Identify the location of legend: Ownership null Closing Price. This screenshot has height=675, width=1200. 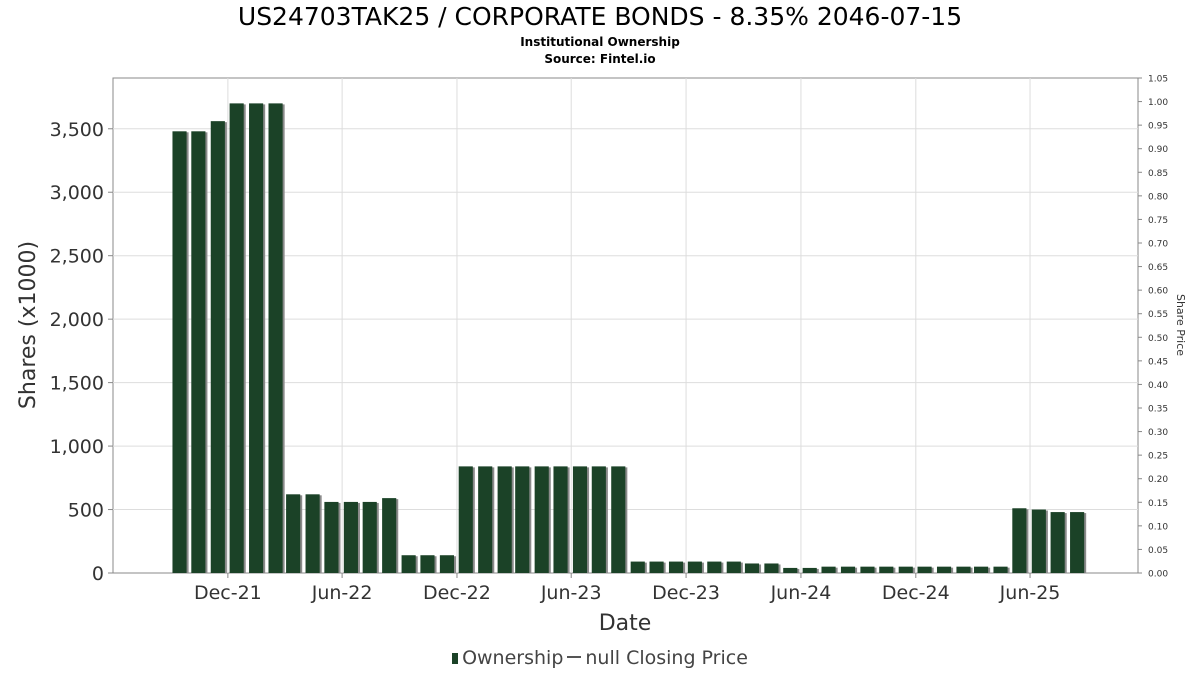
(600, 658).